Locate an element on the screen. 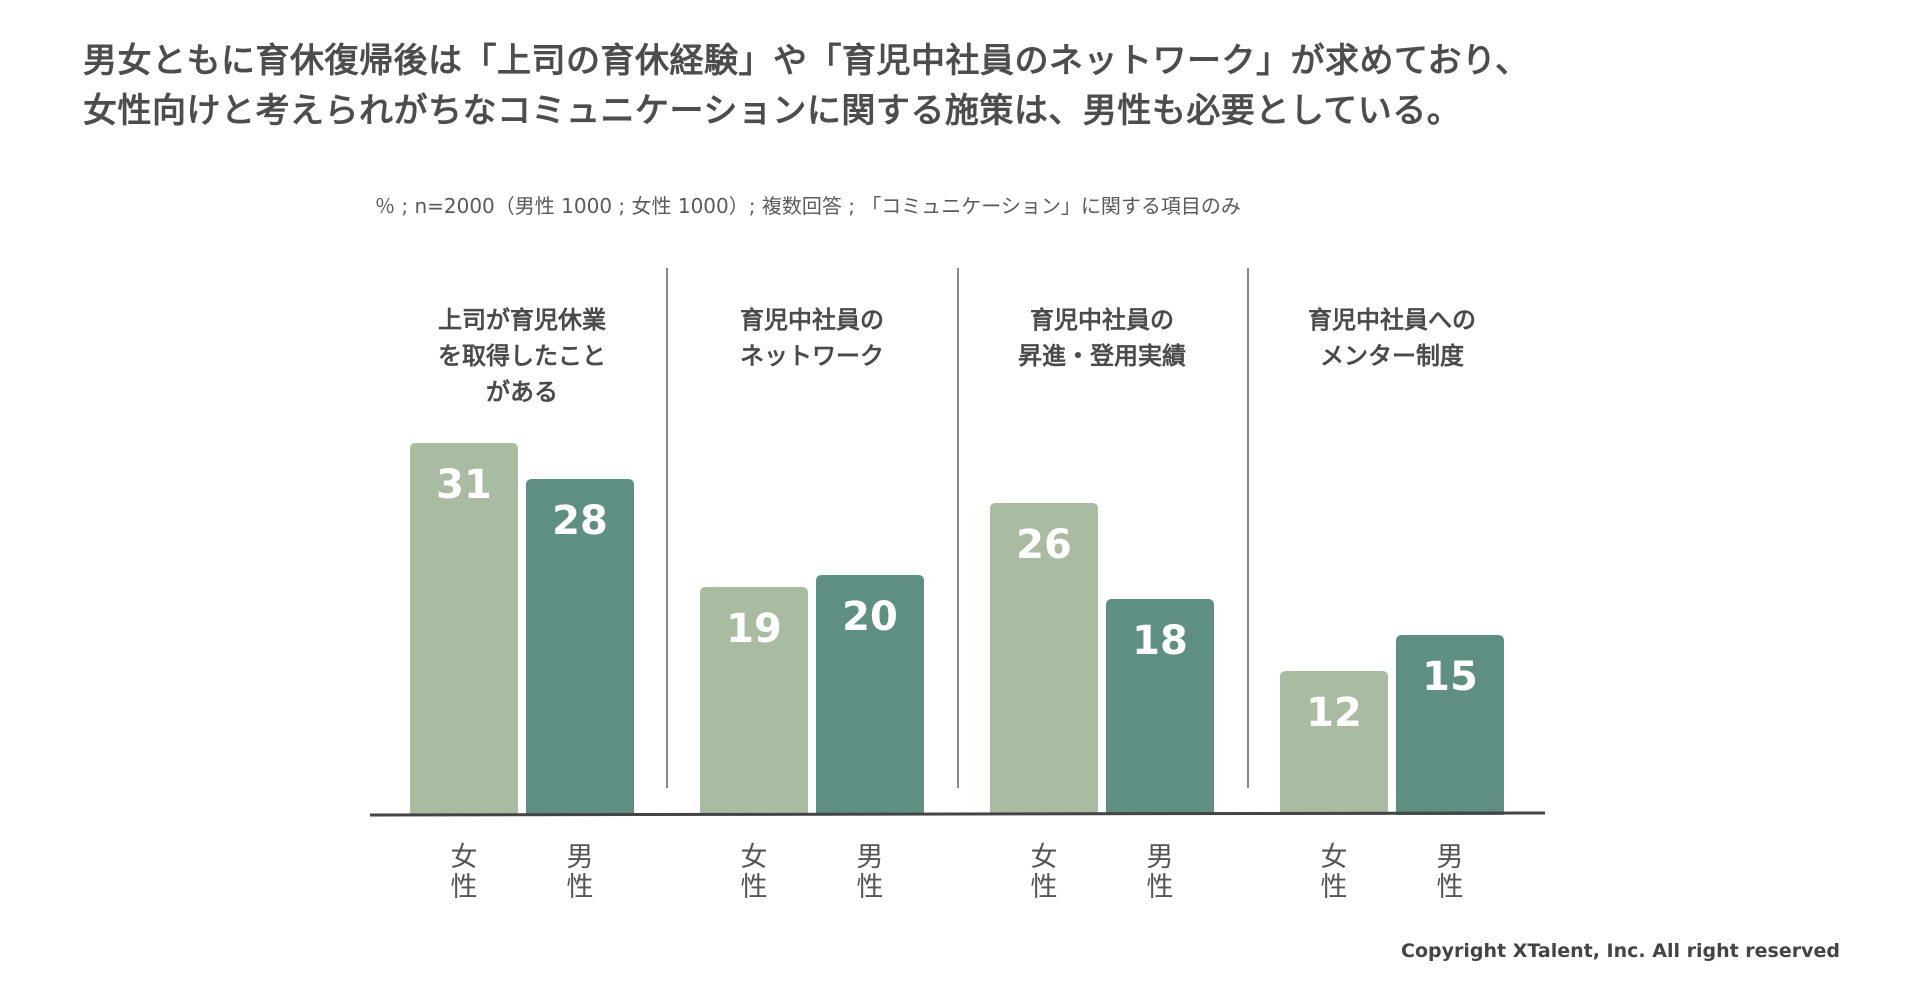  category-label: を取得したこと is located at coordinates (522, 356).